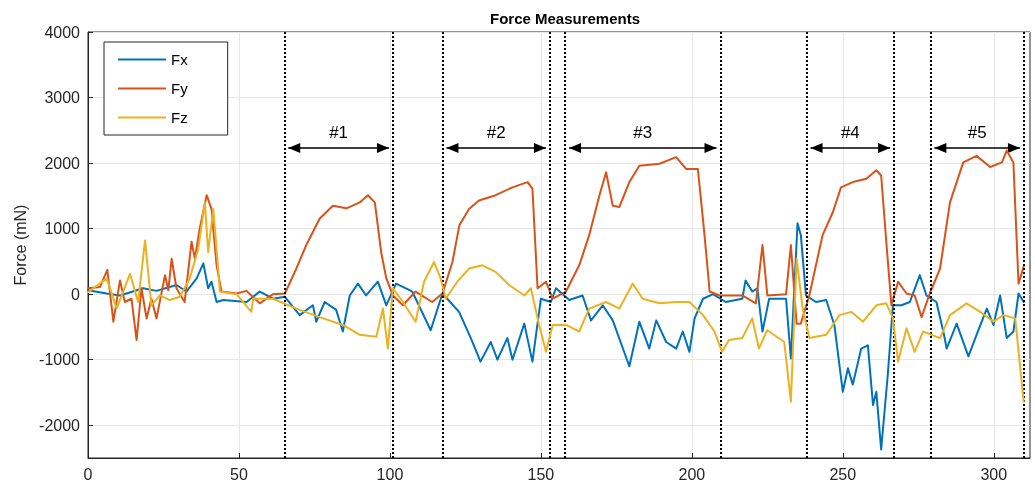 This screenshot has width=1035, height=488. What do you see at coordinates (76, 294) in the screenshot?
I see `y-tick-label: 0` at bounding box center [76, 294].